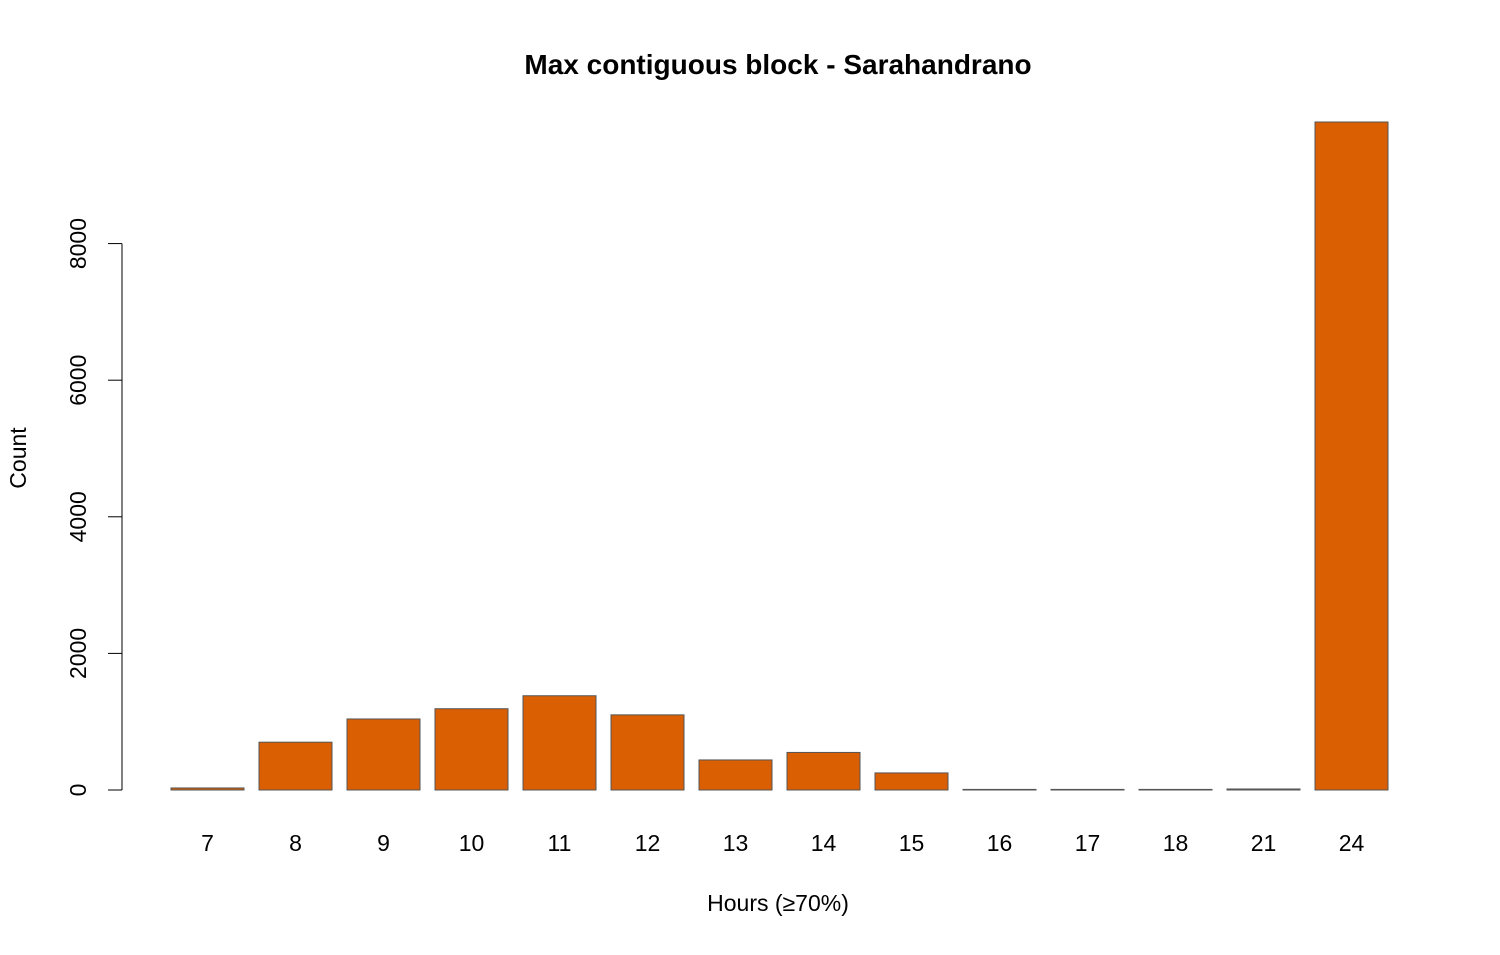 This screenshot has width=1500, height=955. I want to click on y-tick-label: 6000, so click(78, 380).